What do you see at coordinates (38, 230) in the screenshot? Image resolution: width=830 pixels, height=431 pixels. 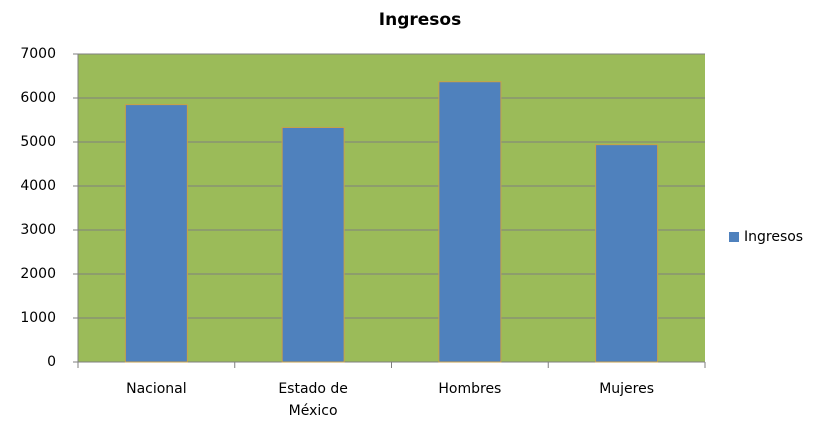 I see `y-tick-label: 3000` at bounding box center [38, 230].